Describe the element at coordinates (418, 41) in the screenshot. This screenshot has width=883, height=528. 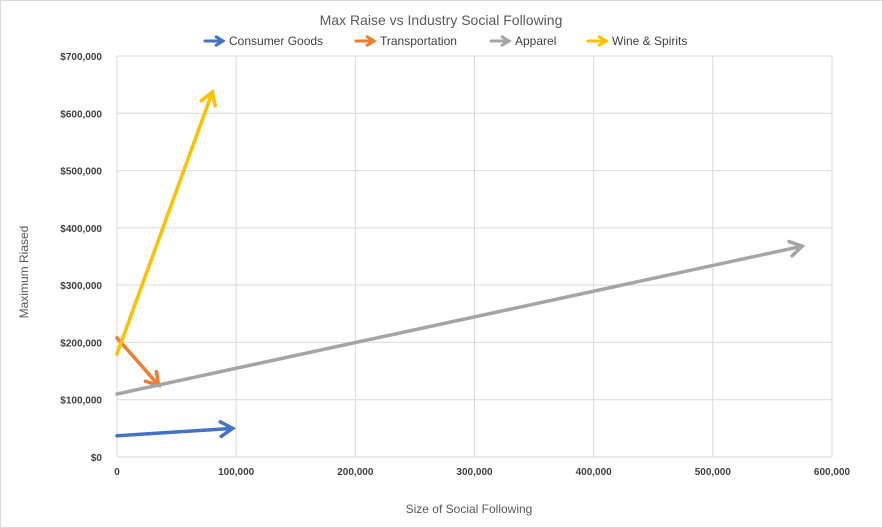
I see `legend-label: Transportation` at that location.